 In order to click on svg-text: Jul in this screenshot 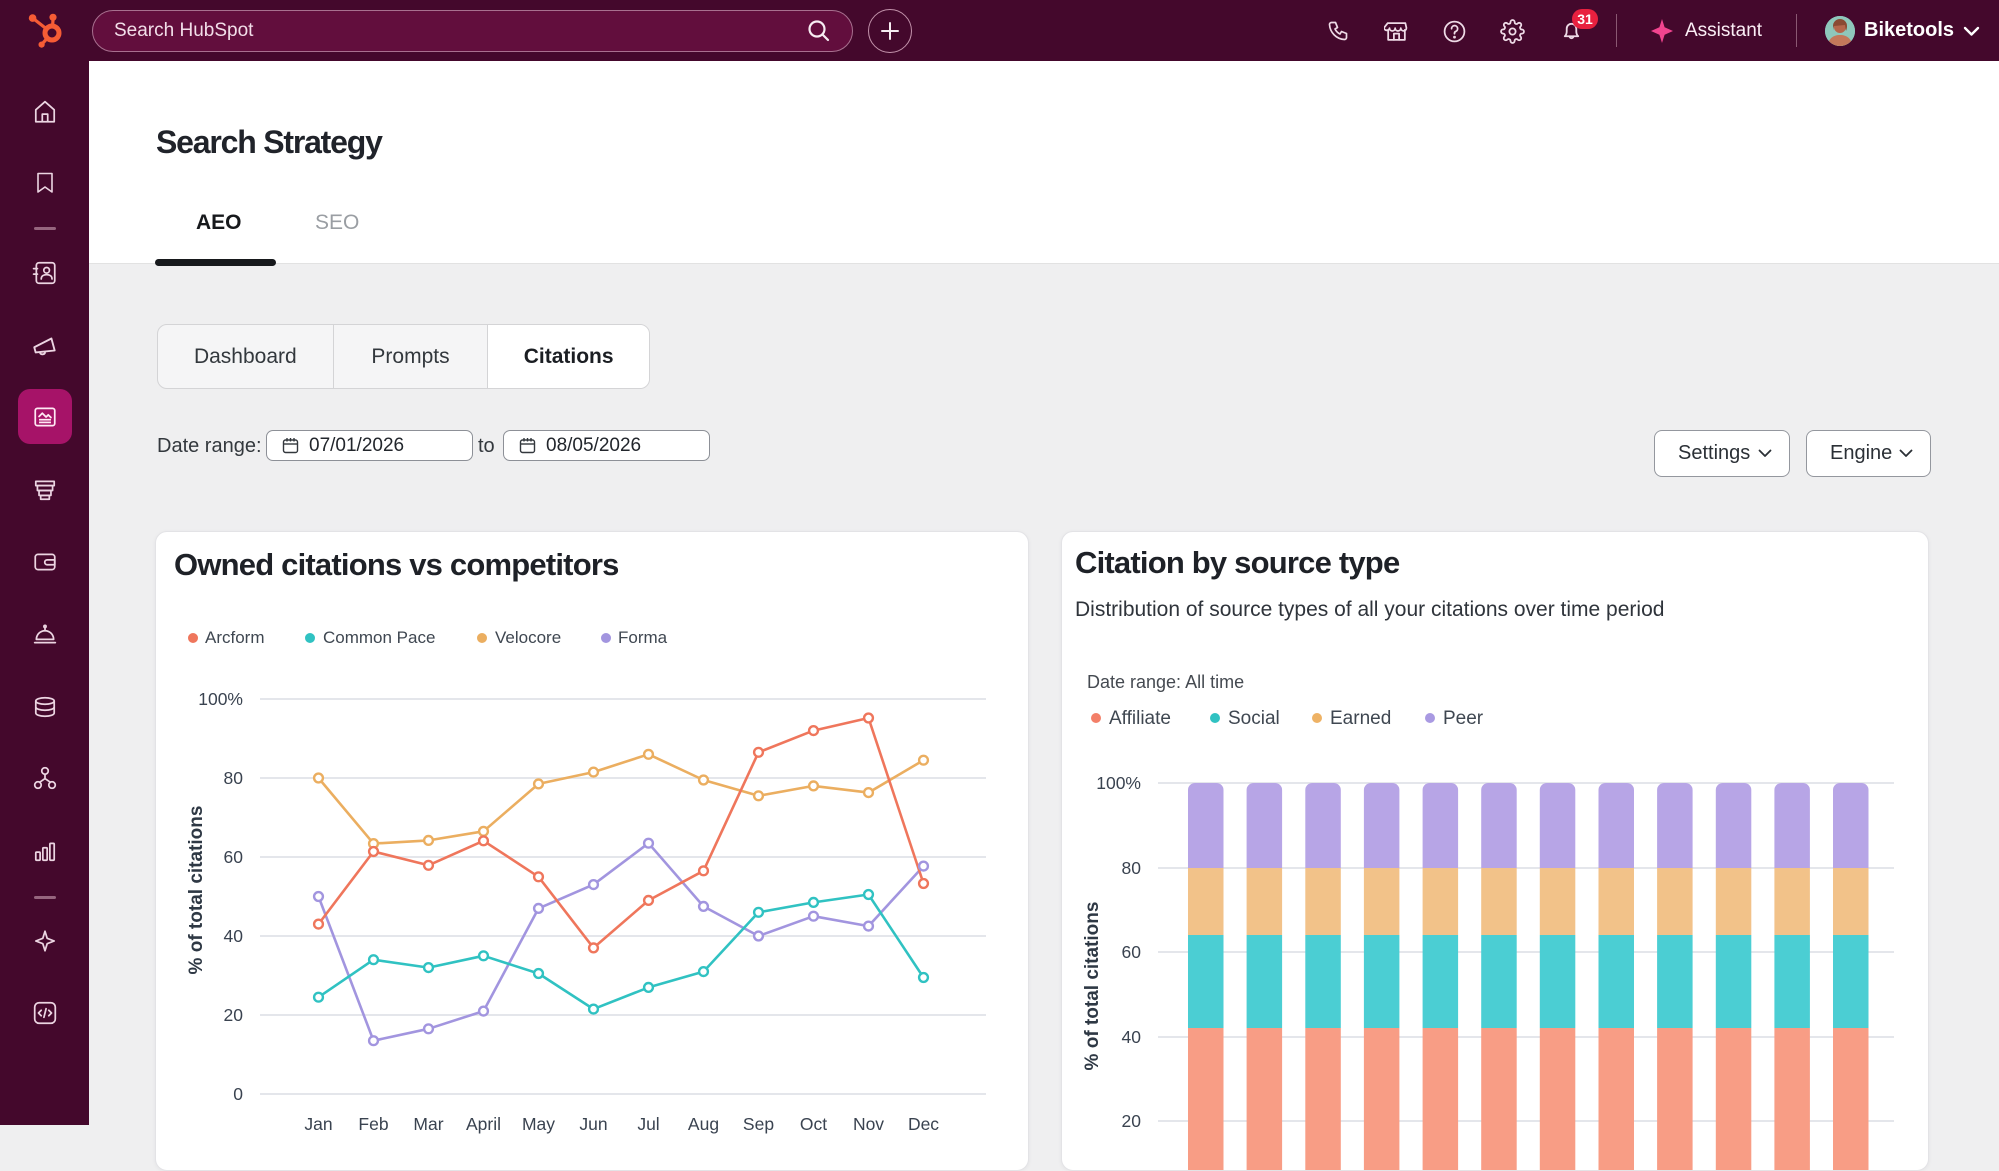, I will do `click(648, 1124)`.